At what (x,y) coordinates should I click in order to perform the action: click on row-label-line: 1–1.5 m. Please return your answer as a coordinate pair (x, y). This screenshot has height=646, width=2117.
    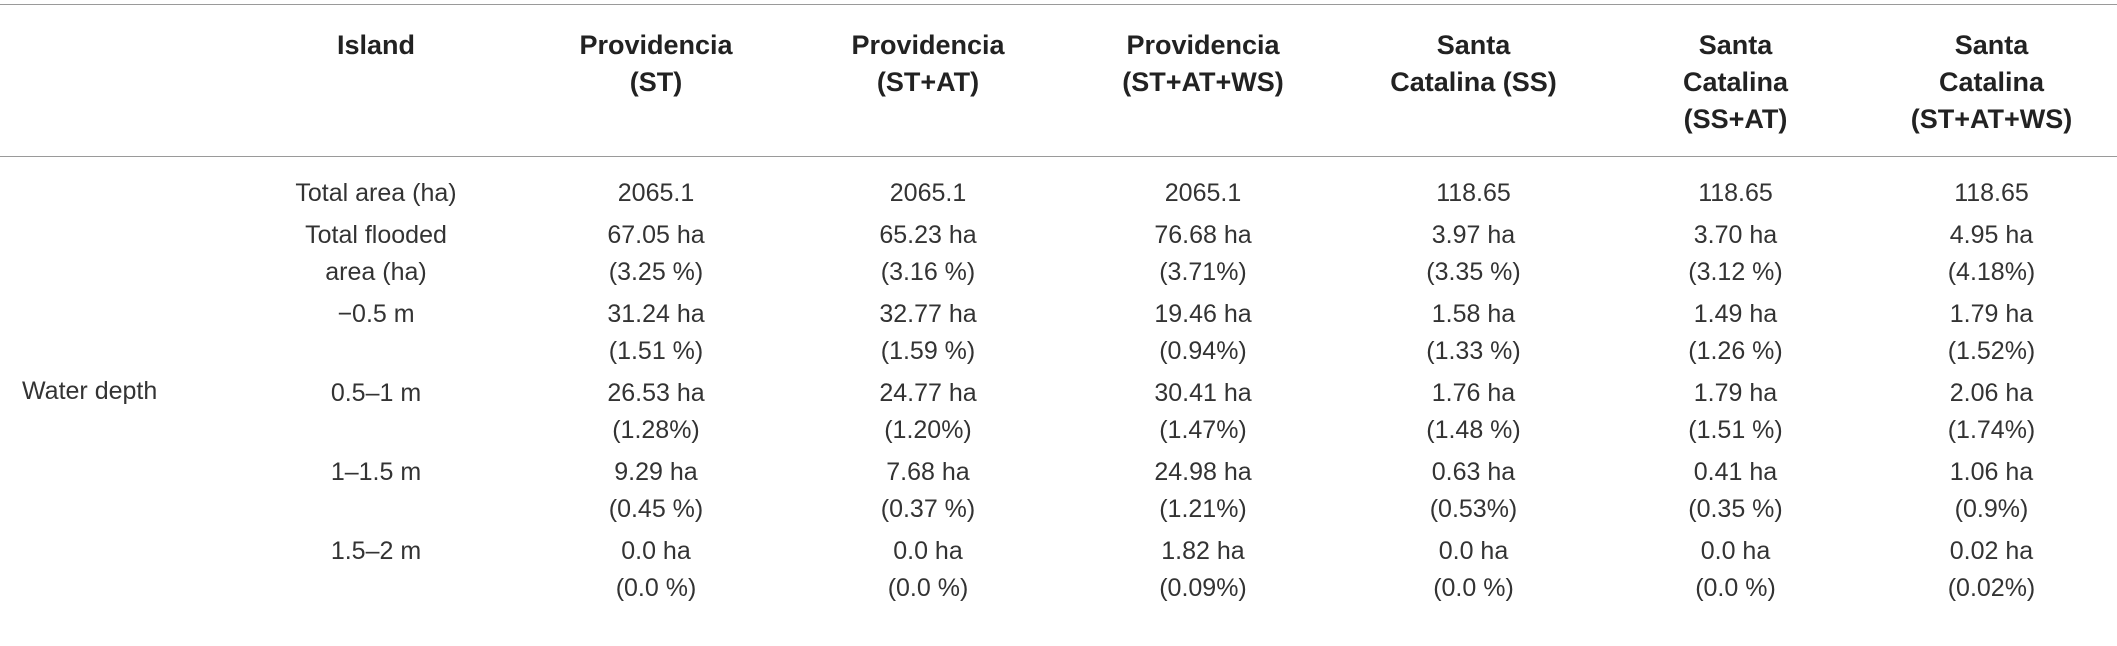
    Looking at the image, I should click on (376, 472).